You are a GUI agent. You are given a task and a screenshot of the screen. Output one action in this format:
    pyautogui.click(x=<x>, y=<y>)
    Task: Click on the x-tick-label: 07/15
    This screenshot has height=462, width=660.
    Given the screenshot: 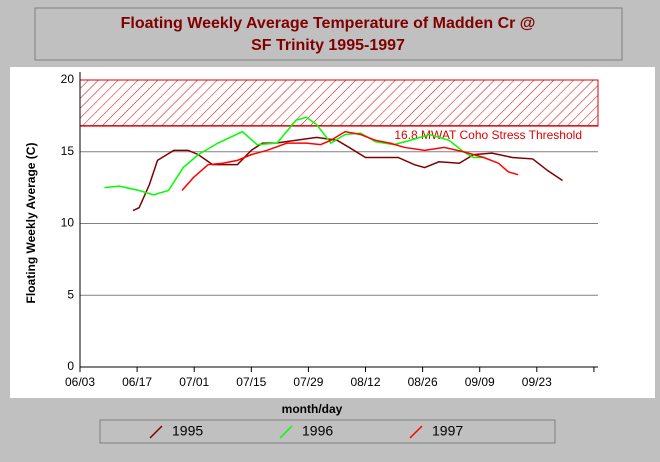 What is the action you would take?
    pyautogui.click(x=251, y=382)
    